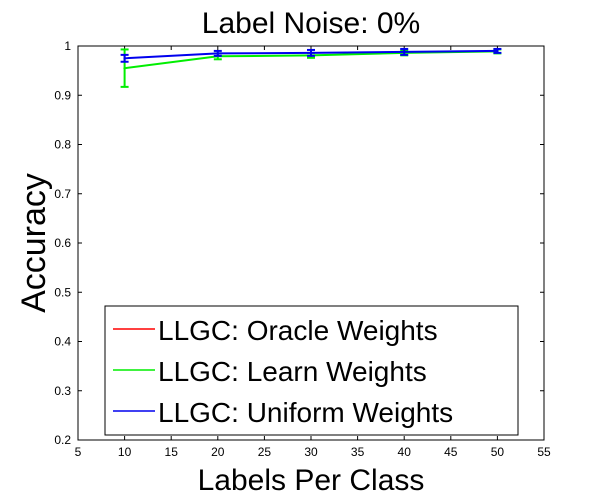 The image size is (601, 500). I want to click on x-tick-label: 15, so click(172, 452).